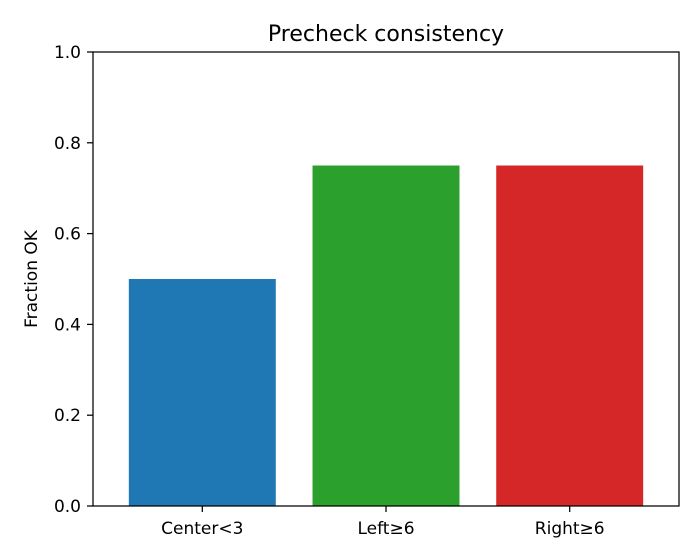  I want to click on y-axis-ticks: 0.0 0.2 0.4 0.6 0.8 1.0, so click(73, 280).